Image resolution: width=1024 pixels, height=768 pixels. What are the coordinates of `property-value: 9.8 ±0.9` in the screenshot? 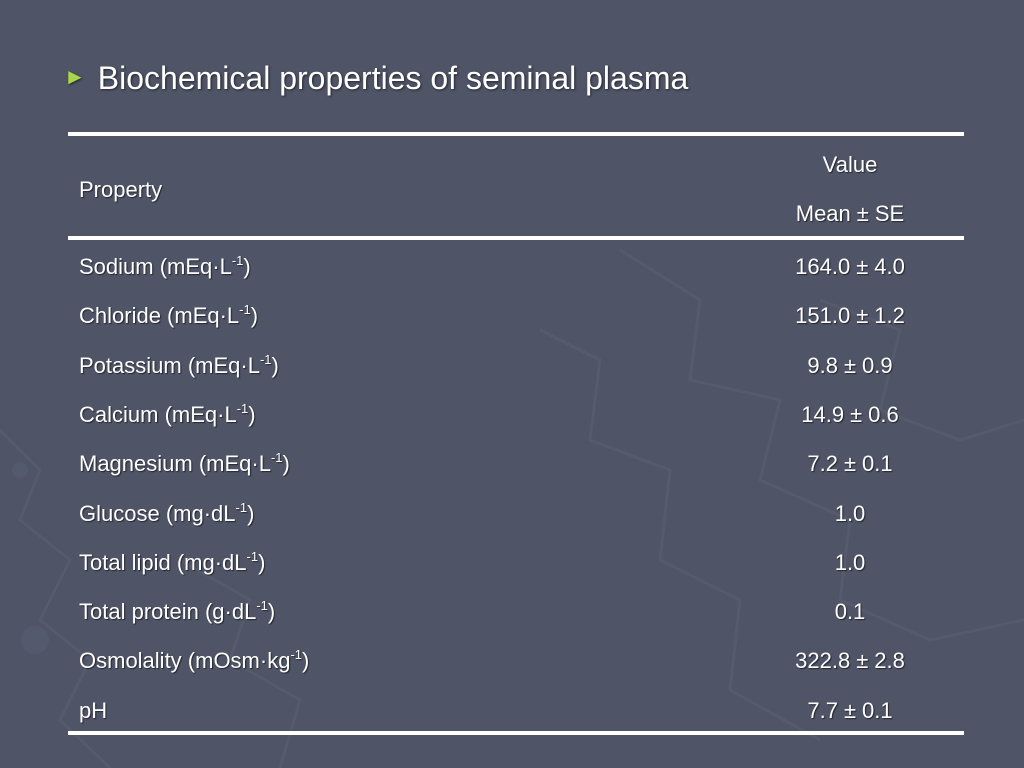 It's located at (850, 366).